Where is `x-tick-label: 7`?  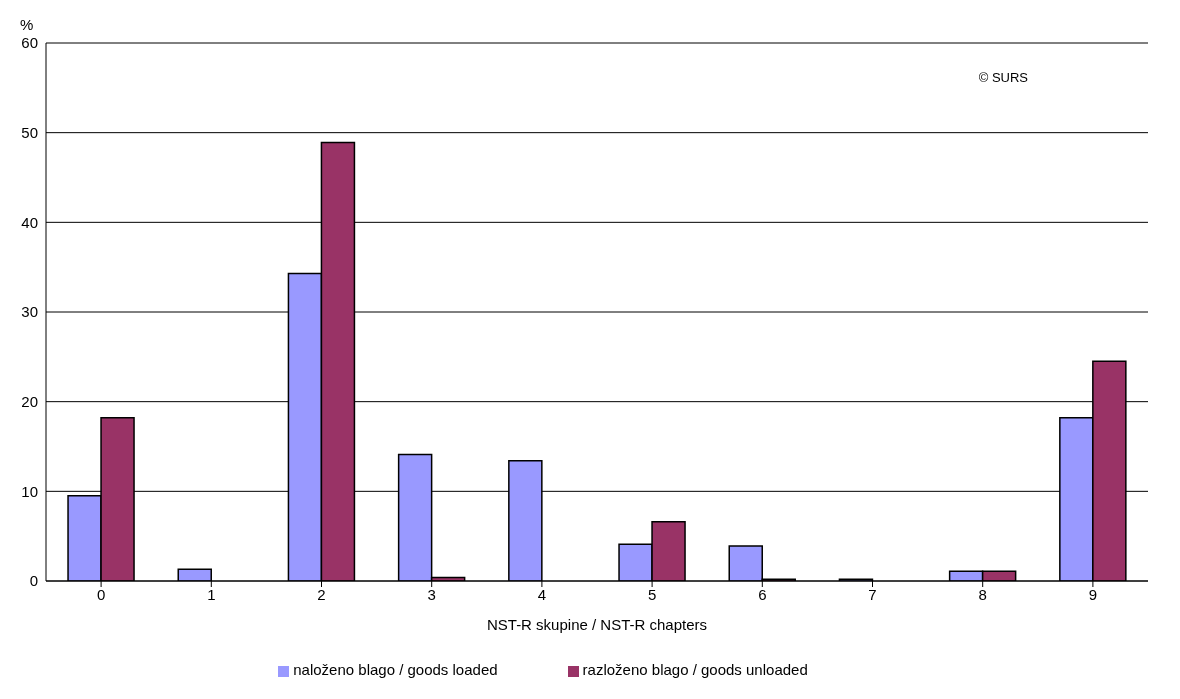 x-tick-label: 7 is located at coordinates (872, 594).